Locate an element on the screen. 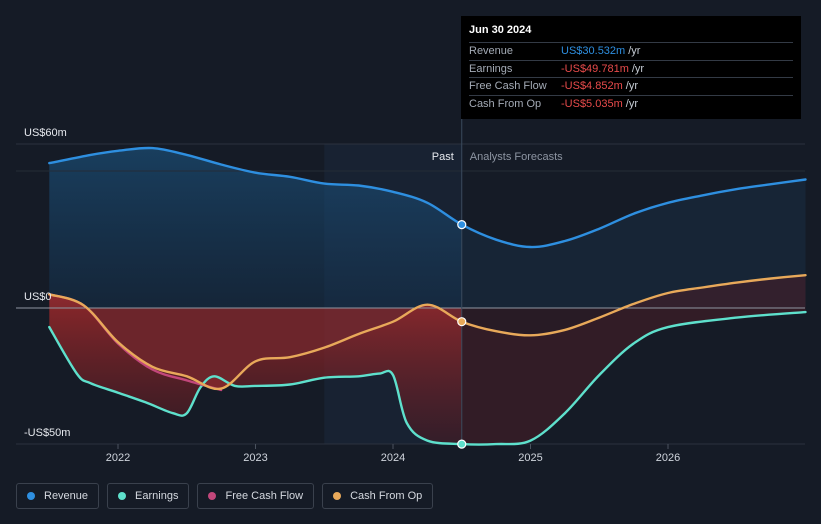 The image size is (821, 524). legend-label: Free Cash Flow is located at coordinates (264, 496).